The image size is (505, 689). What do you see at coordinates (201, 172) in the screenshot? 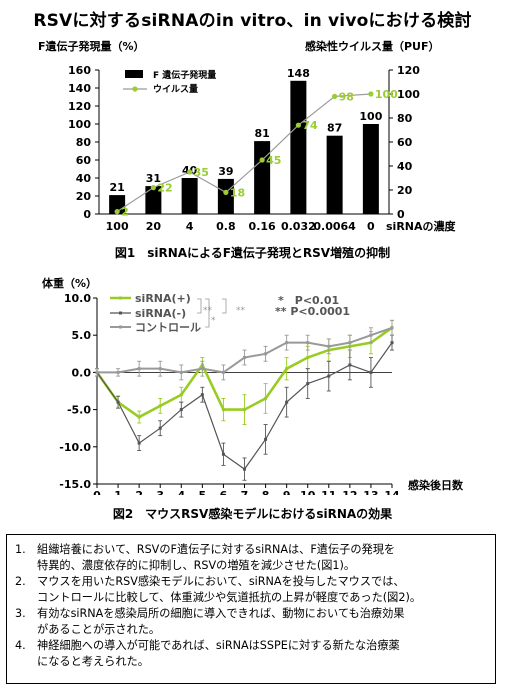
I see `virus-point-label: 35` at bounding box center [201, 172].